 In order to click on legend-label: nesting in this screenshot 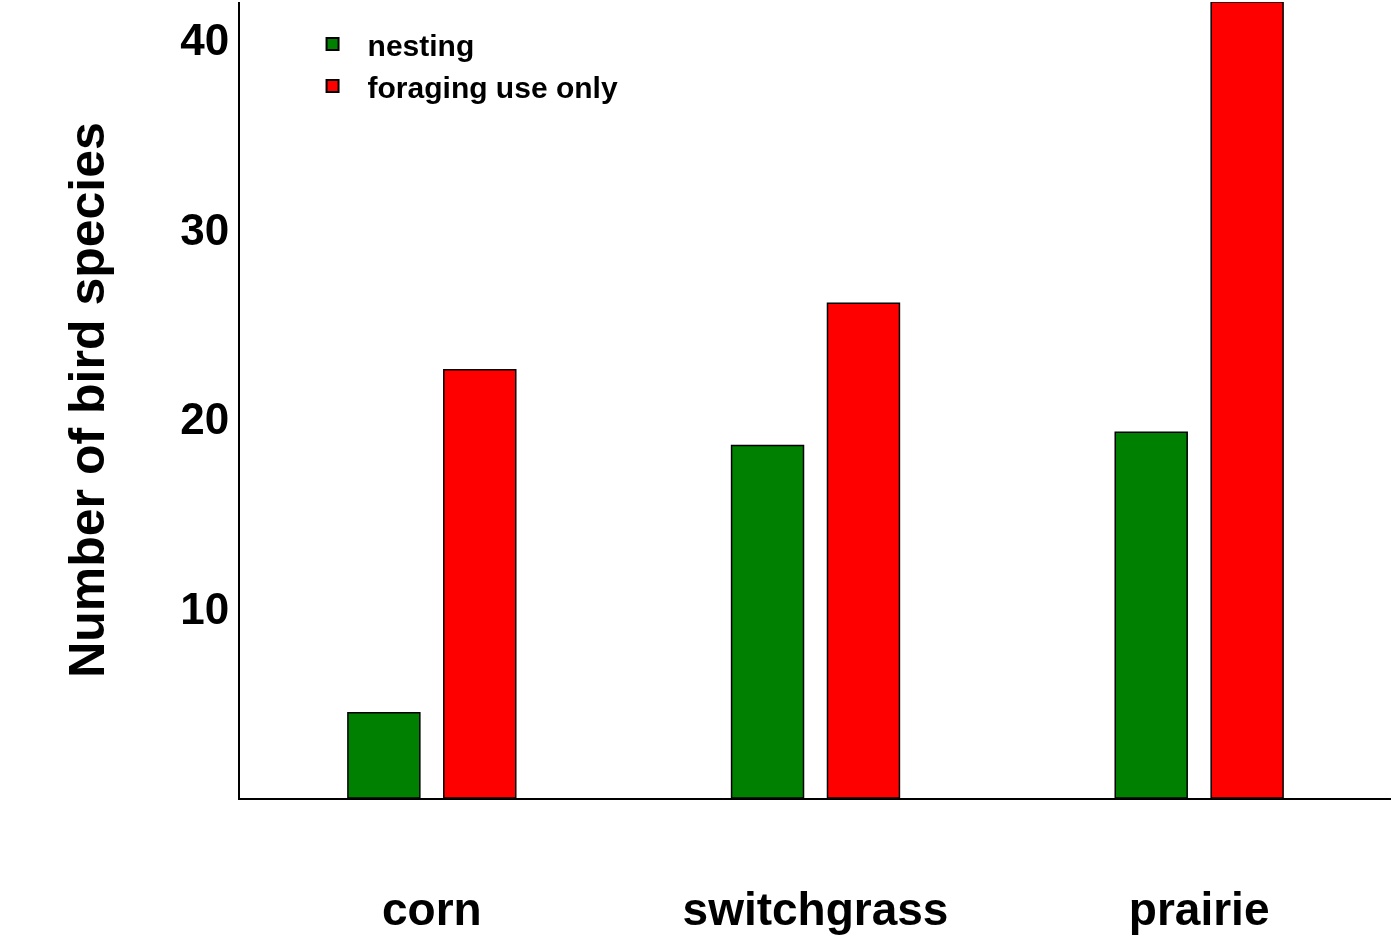, I will do `click(421, 45)`.